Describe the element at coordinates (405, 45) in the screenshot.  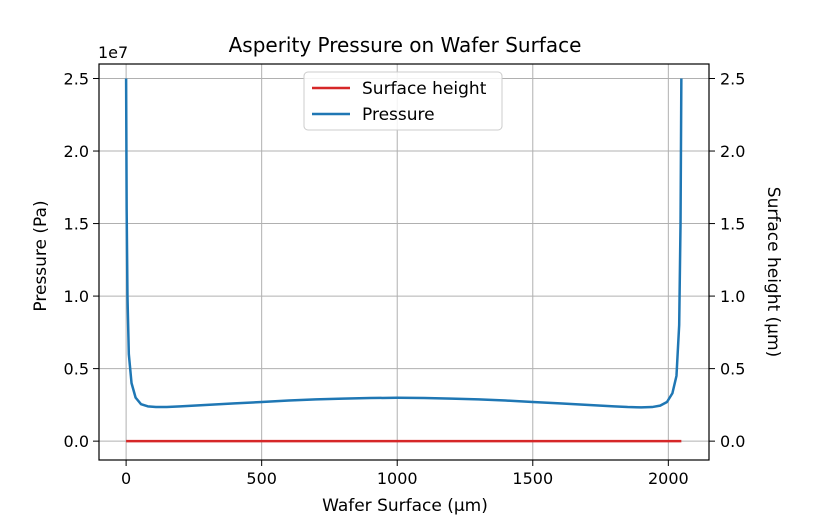
I see `chart-title: Asperity Pressure on Wafer Surface` at that location.